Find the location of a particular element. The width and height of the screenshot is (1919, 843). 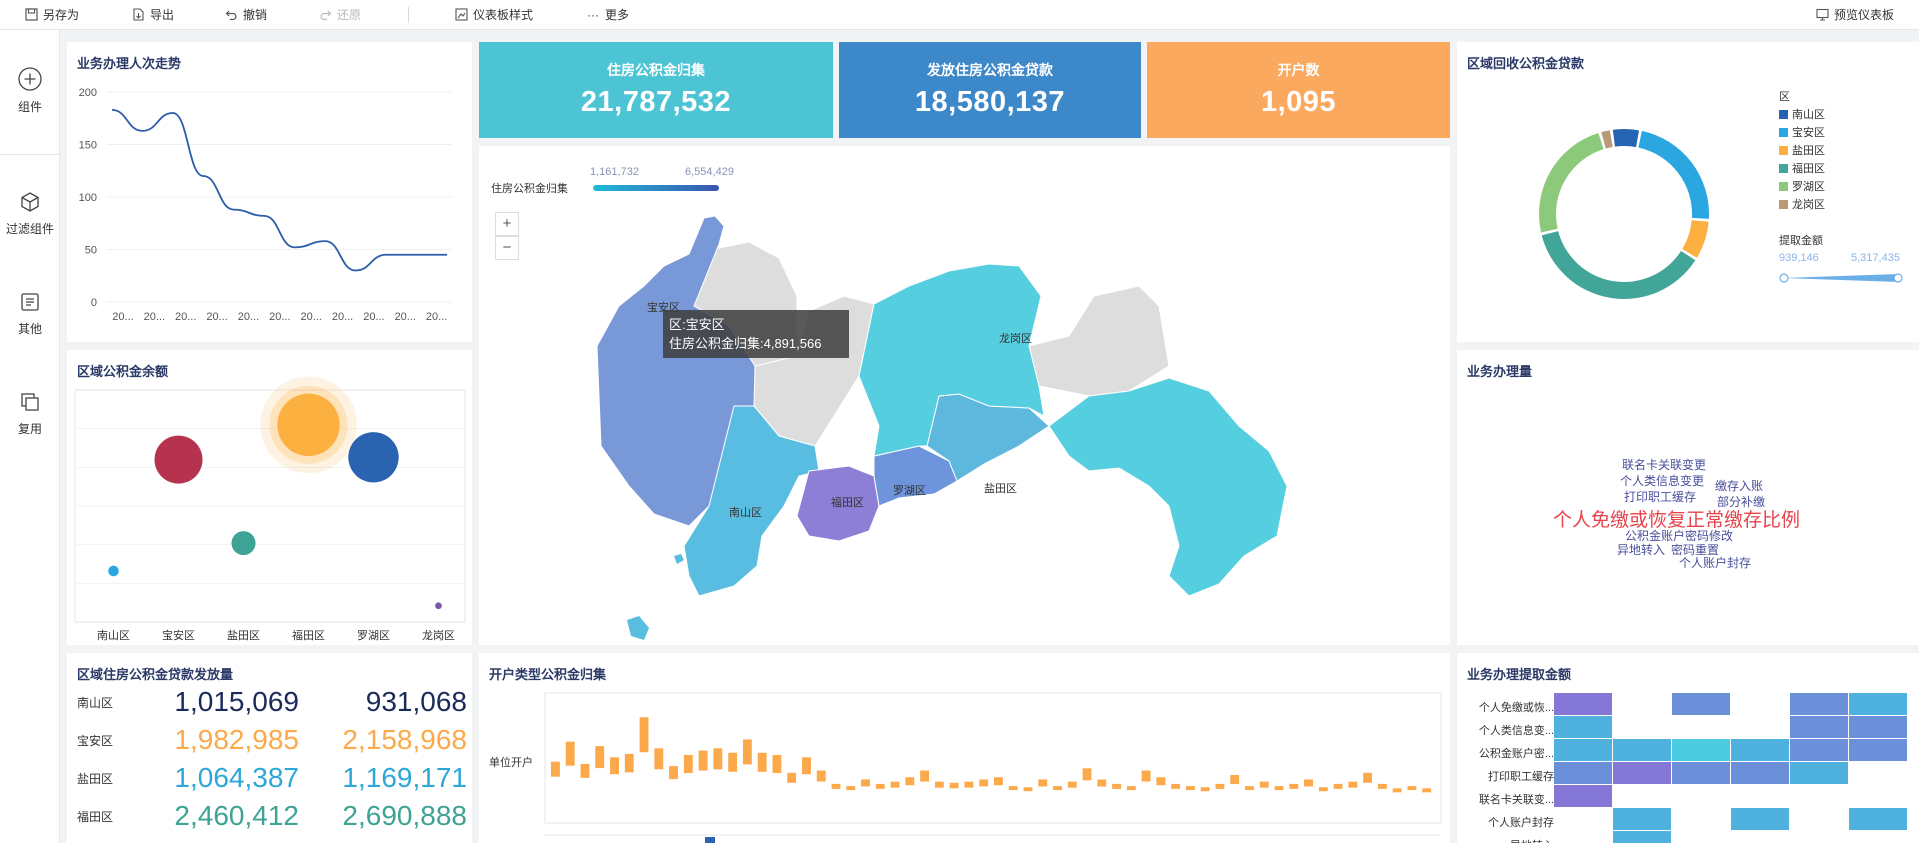

map-zoom-out-button: − is located at coordinates (507, 248).